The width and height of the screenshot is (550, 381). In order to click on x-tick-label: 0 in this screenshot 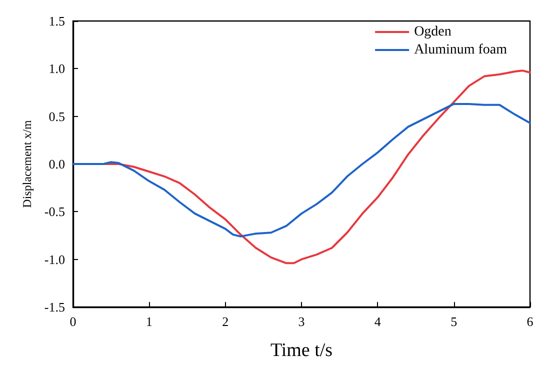, I will do `click(73, 321)`.